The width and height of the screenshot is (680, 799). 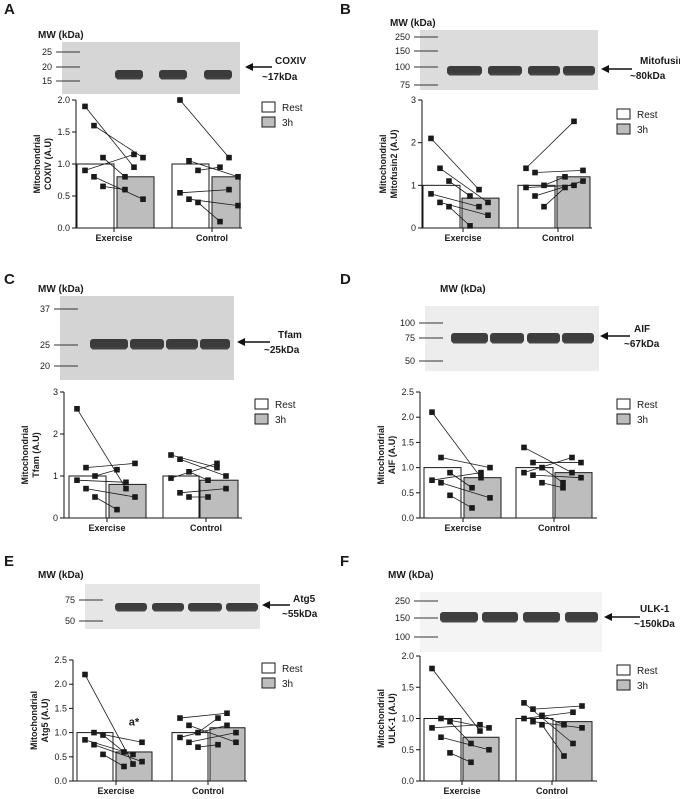 What do you see at coordinates (249, 67) in the screenshot?
I see `arrow-head-icon` at bounding box center [249, 67].